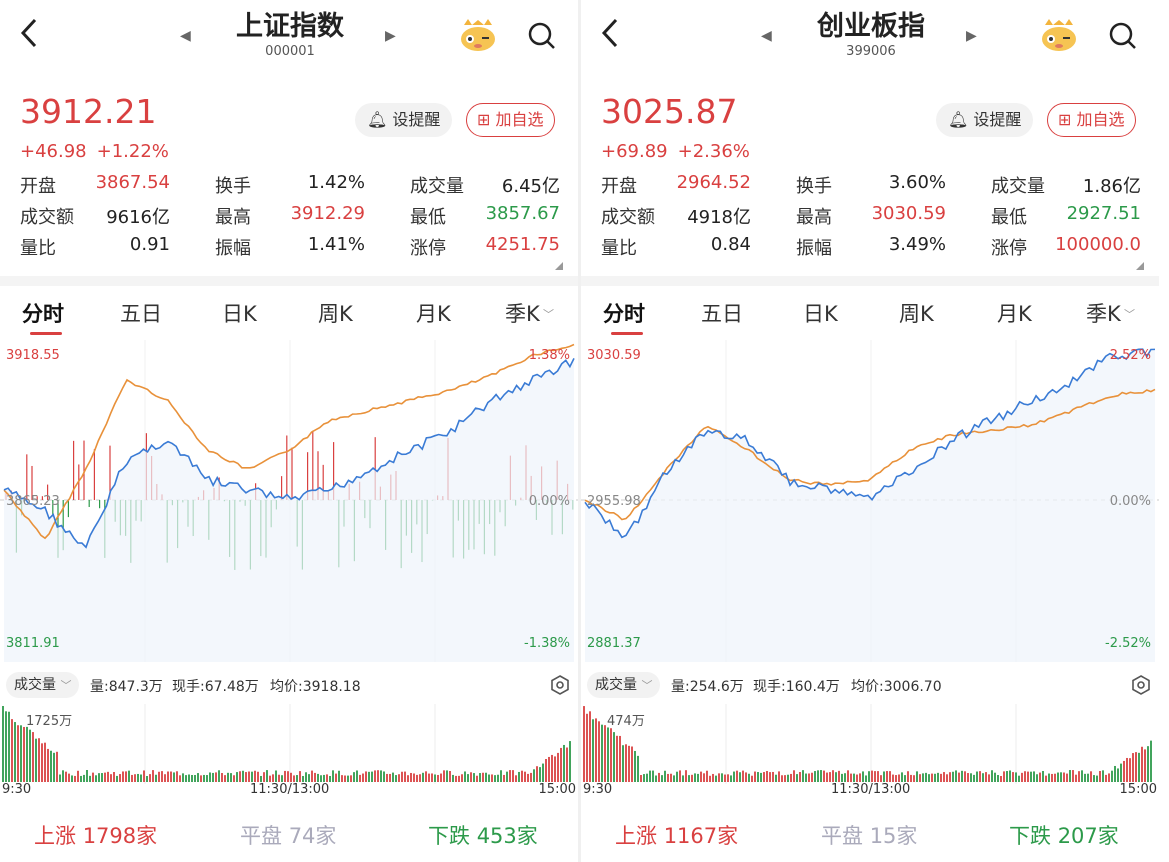 Image resolution: width=1169 pixels, height=862 pixels. I want to click on unchanged: 平盘 15家, so click(869, 835).